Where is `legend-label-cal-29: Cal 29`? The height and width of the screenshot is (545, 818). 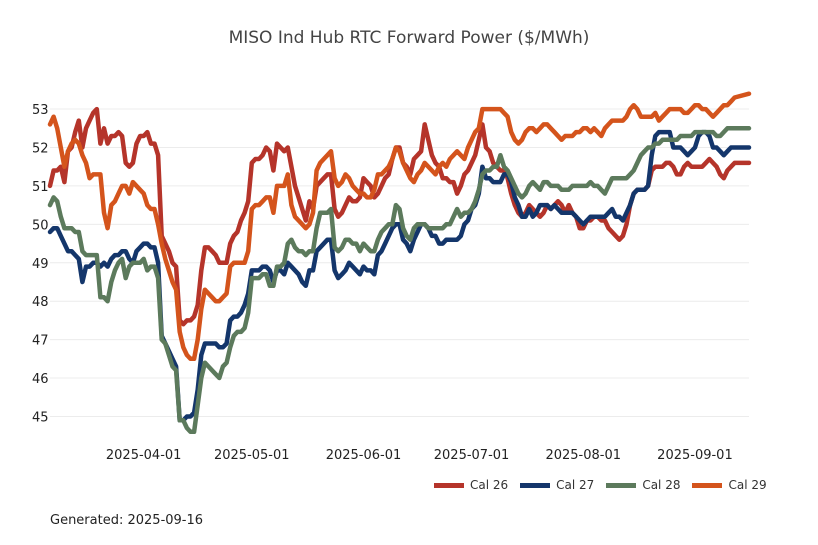 legend-label-cal-29: Cal 29 is located at coordinates (747, 485).